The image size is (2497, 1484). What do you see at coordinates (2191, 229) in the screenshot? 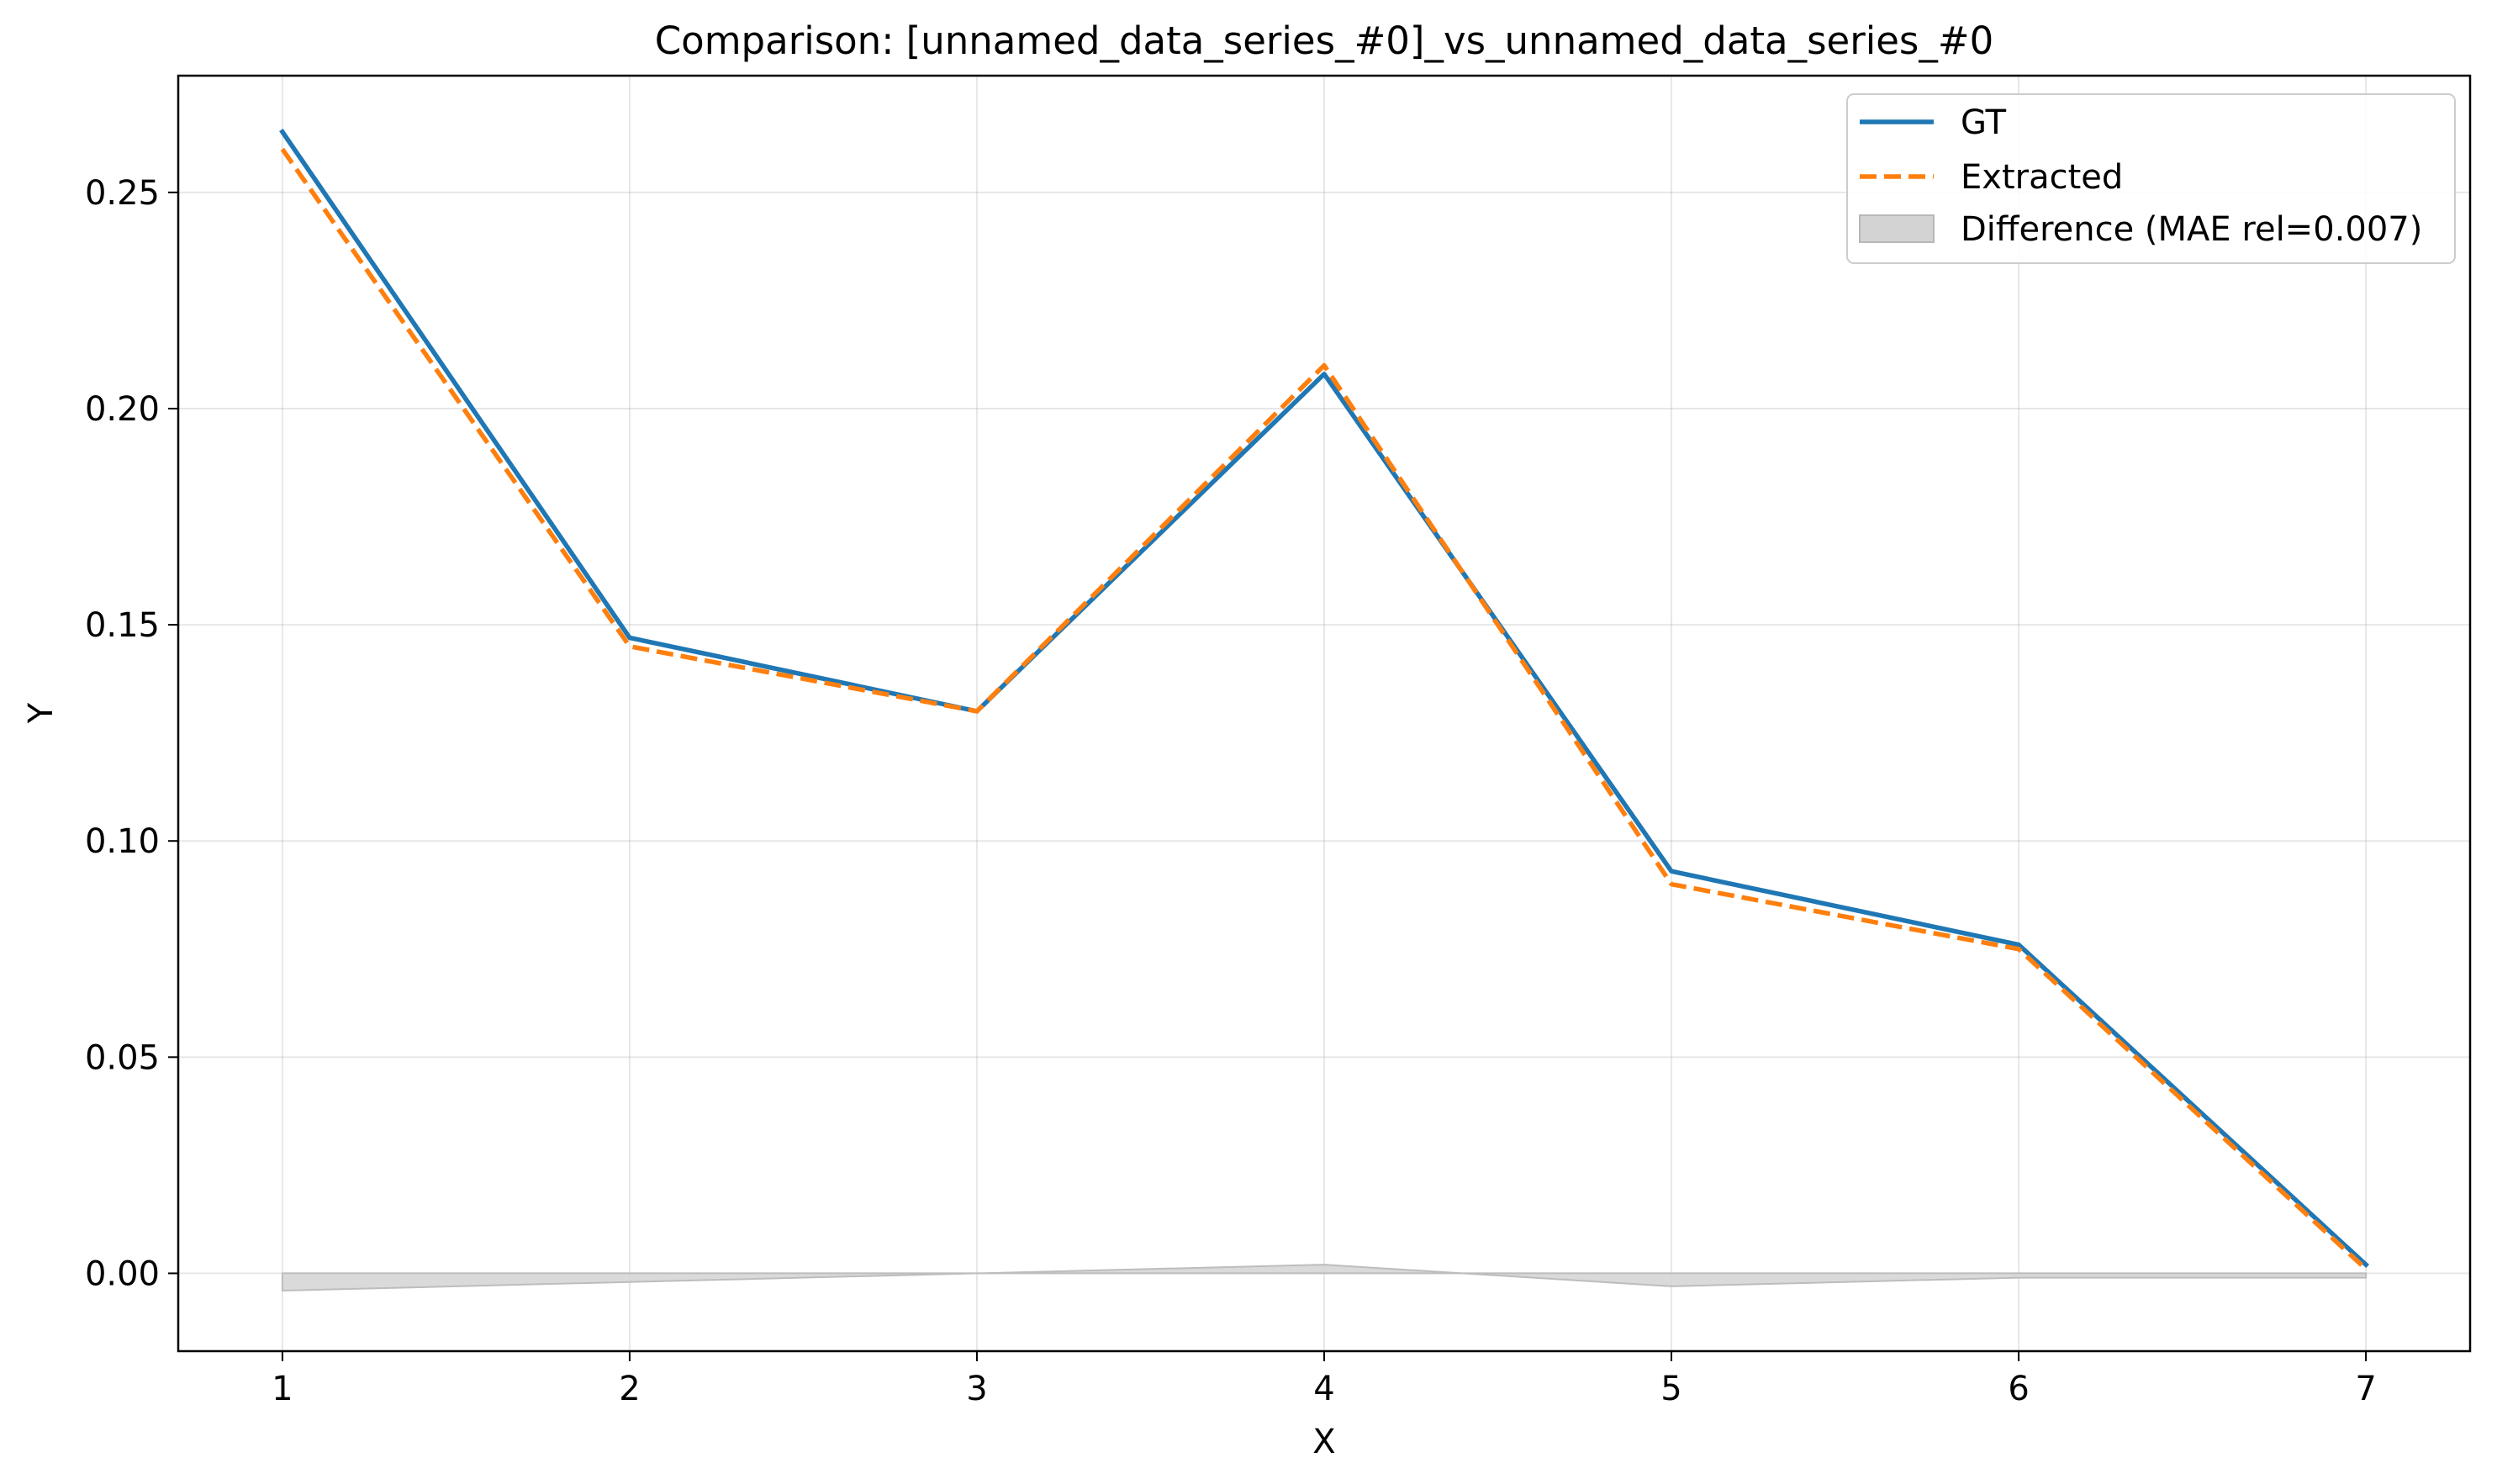
I see `legend-label-difference: Difference (MAE rel=0.007)` at bounding box center [2191, 229].